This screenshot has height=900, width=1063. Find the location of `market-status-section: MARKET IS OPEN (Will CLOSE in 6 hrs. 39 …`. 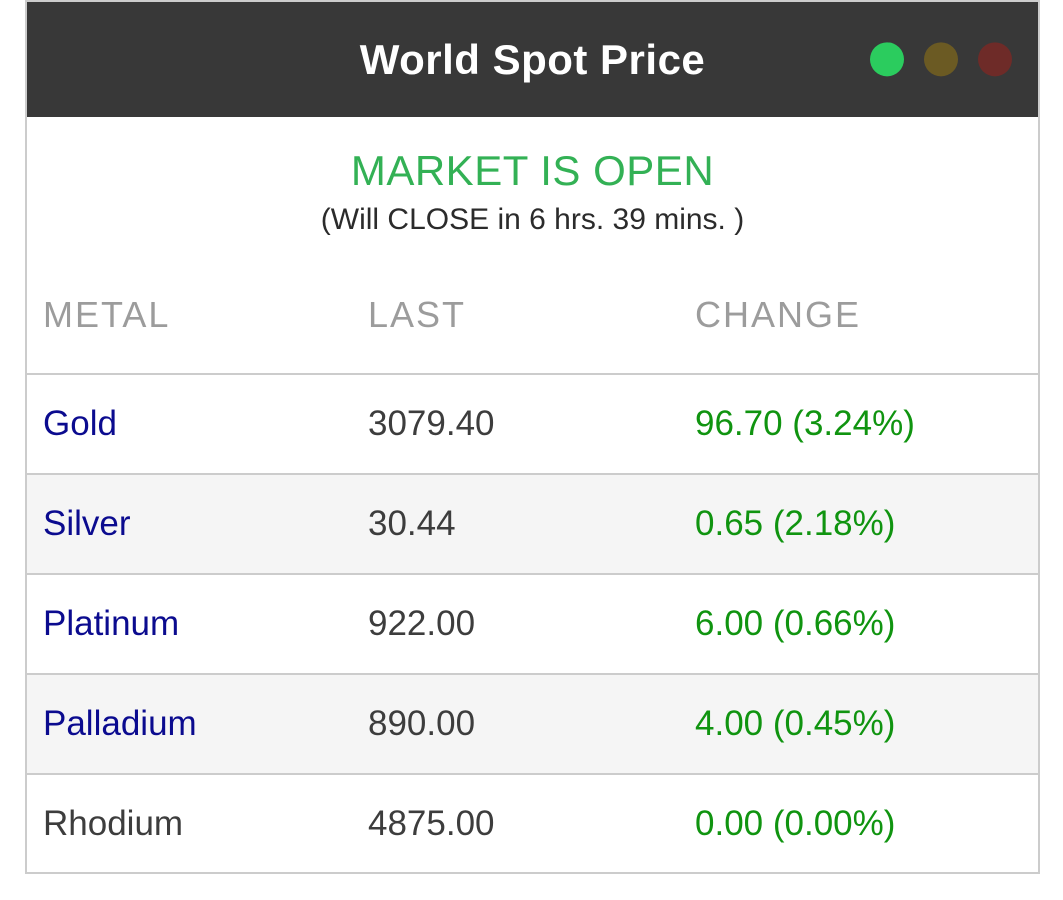

market-status-section: MARKET IS OPEN (Will CLOSE in 6 hrs. 39 … is located at coordinates (532, 187).